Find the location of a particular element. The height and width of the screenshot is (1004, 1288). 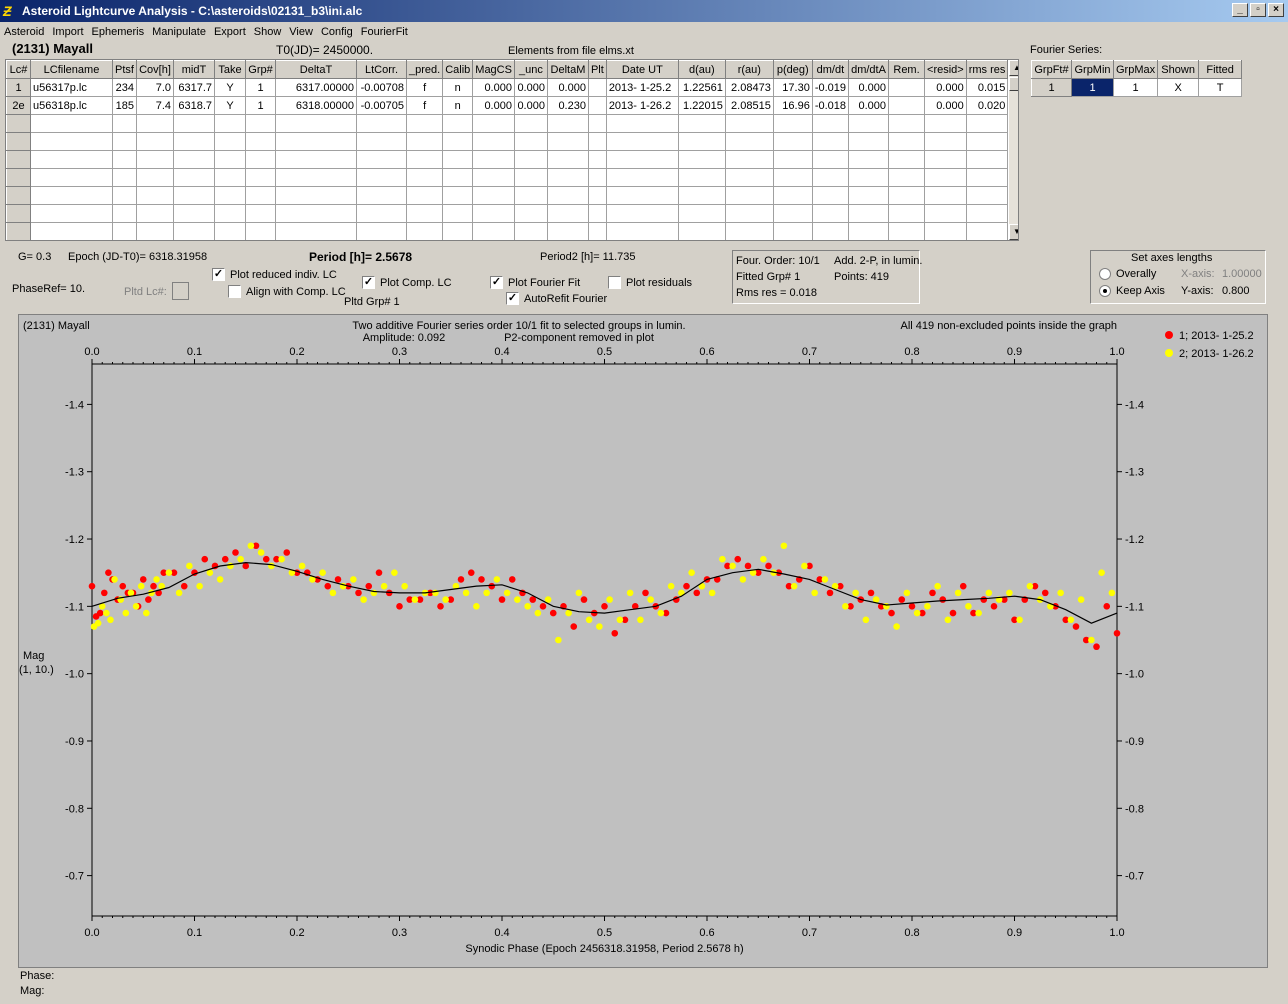

table-cell: 17.30 is located at coordinates (792, 87).